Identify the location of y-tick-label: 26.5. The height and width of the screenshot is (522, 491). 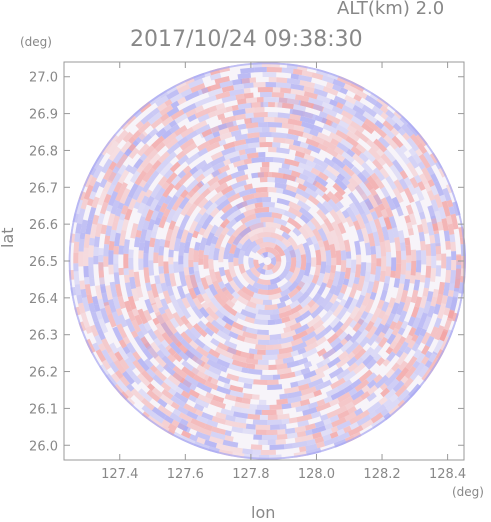
(43, 262).